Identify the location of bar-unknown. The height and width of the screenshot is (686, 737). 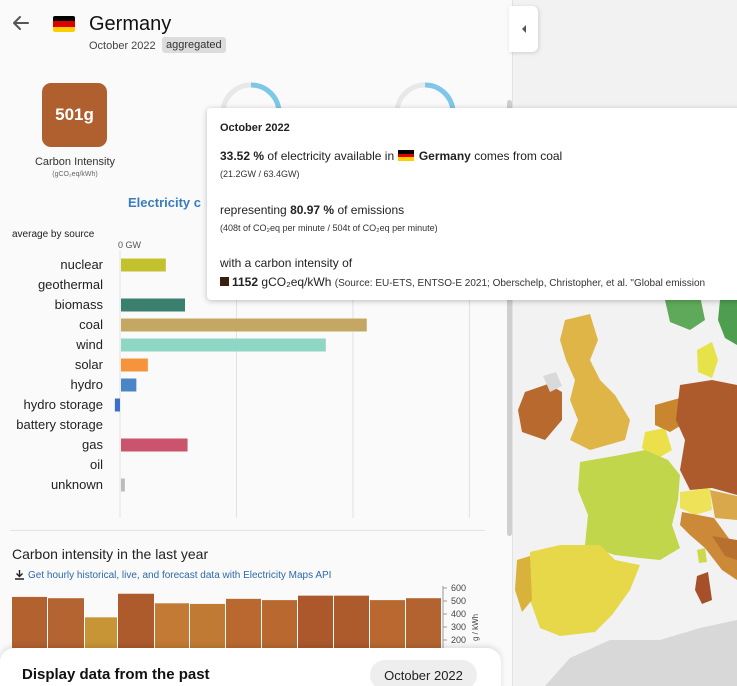
(123, 485).